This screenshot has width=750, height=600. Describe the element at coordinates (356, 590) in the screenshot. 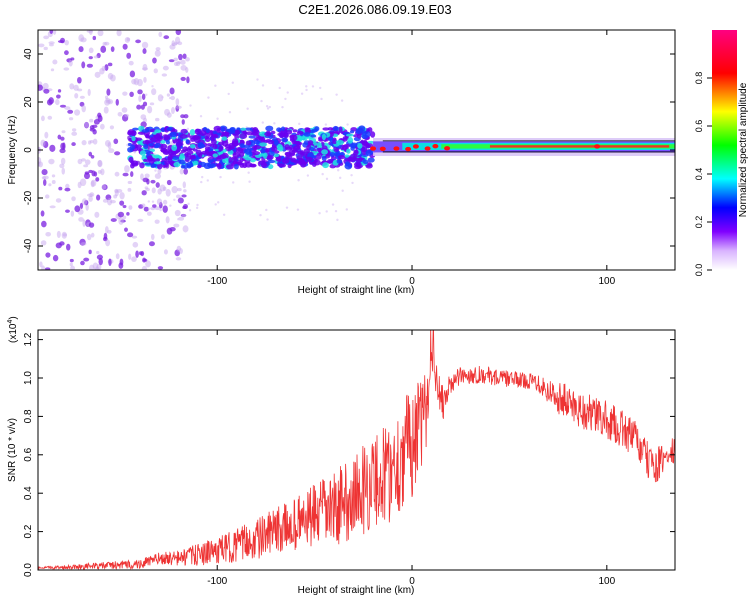

I see `snr-x-label: Height of straight line (km)` at that location.